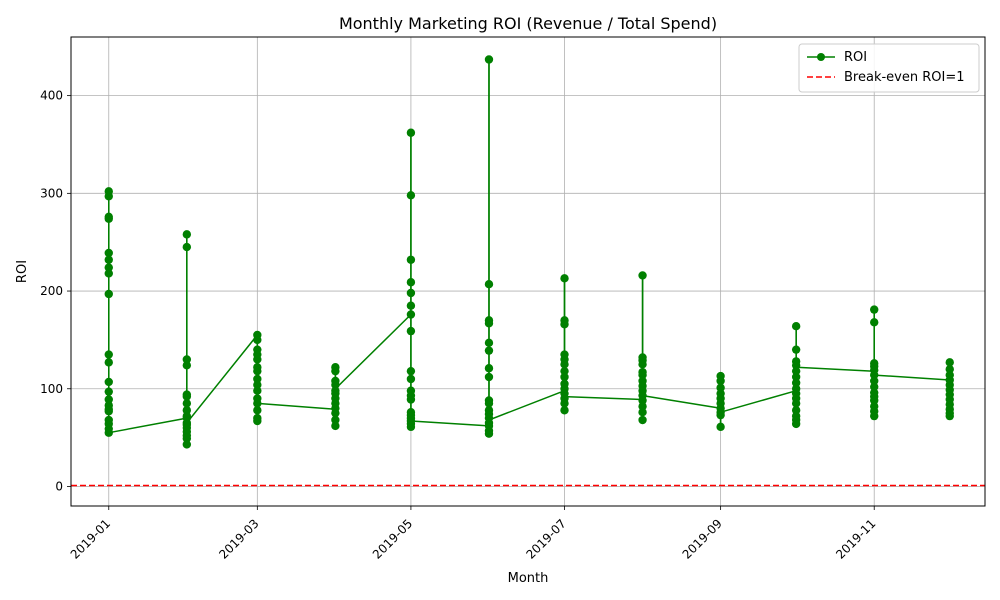 The height and width of the screenshot is (600, 1000). I want to click on y-tick-label: 400, so click(51, 96).